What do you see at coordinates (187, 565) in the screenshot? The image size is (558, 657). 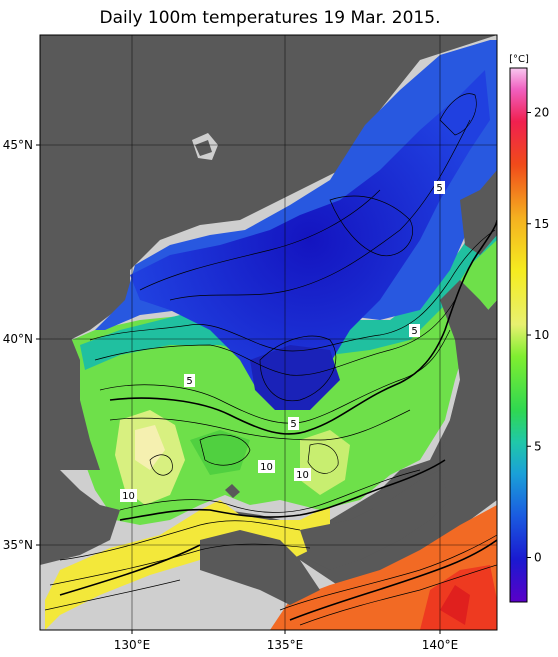 I see `sea-warm-band` at bounding box center [187, 565].